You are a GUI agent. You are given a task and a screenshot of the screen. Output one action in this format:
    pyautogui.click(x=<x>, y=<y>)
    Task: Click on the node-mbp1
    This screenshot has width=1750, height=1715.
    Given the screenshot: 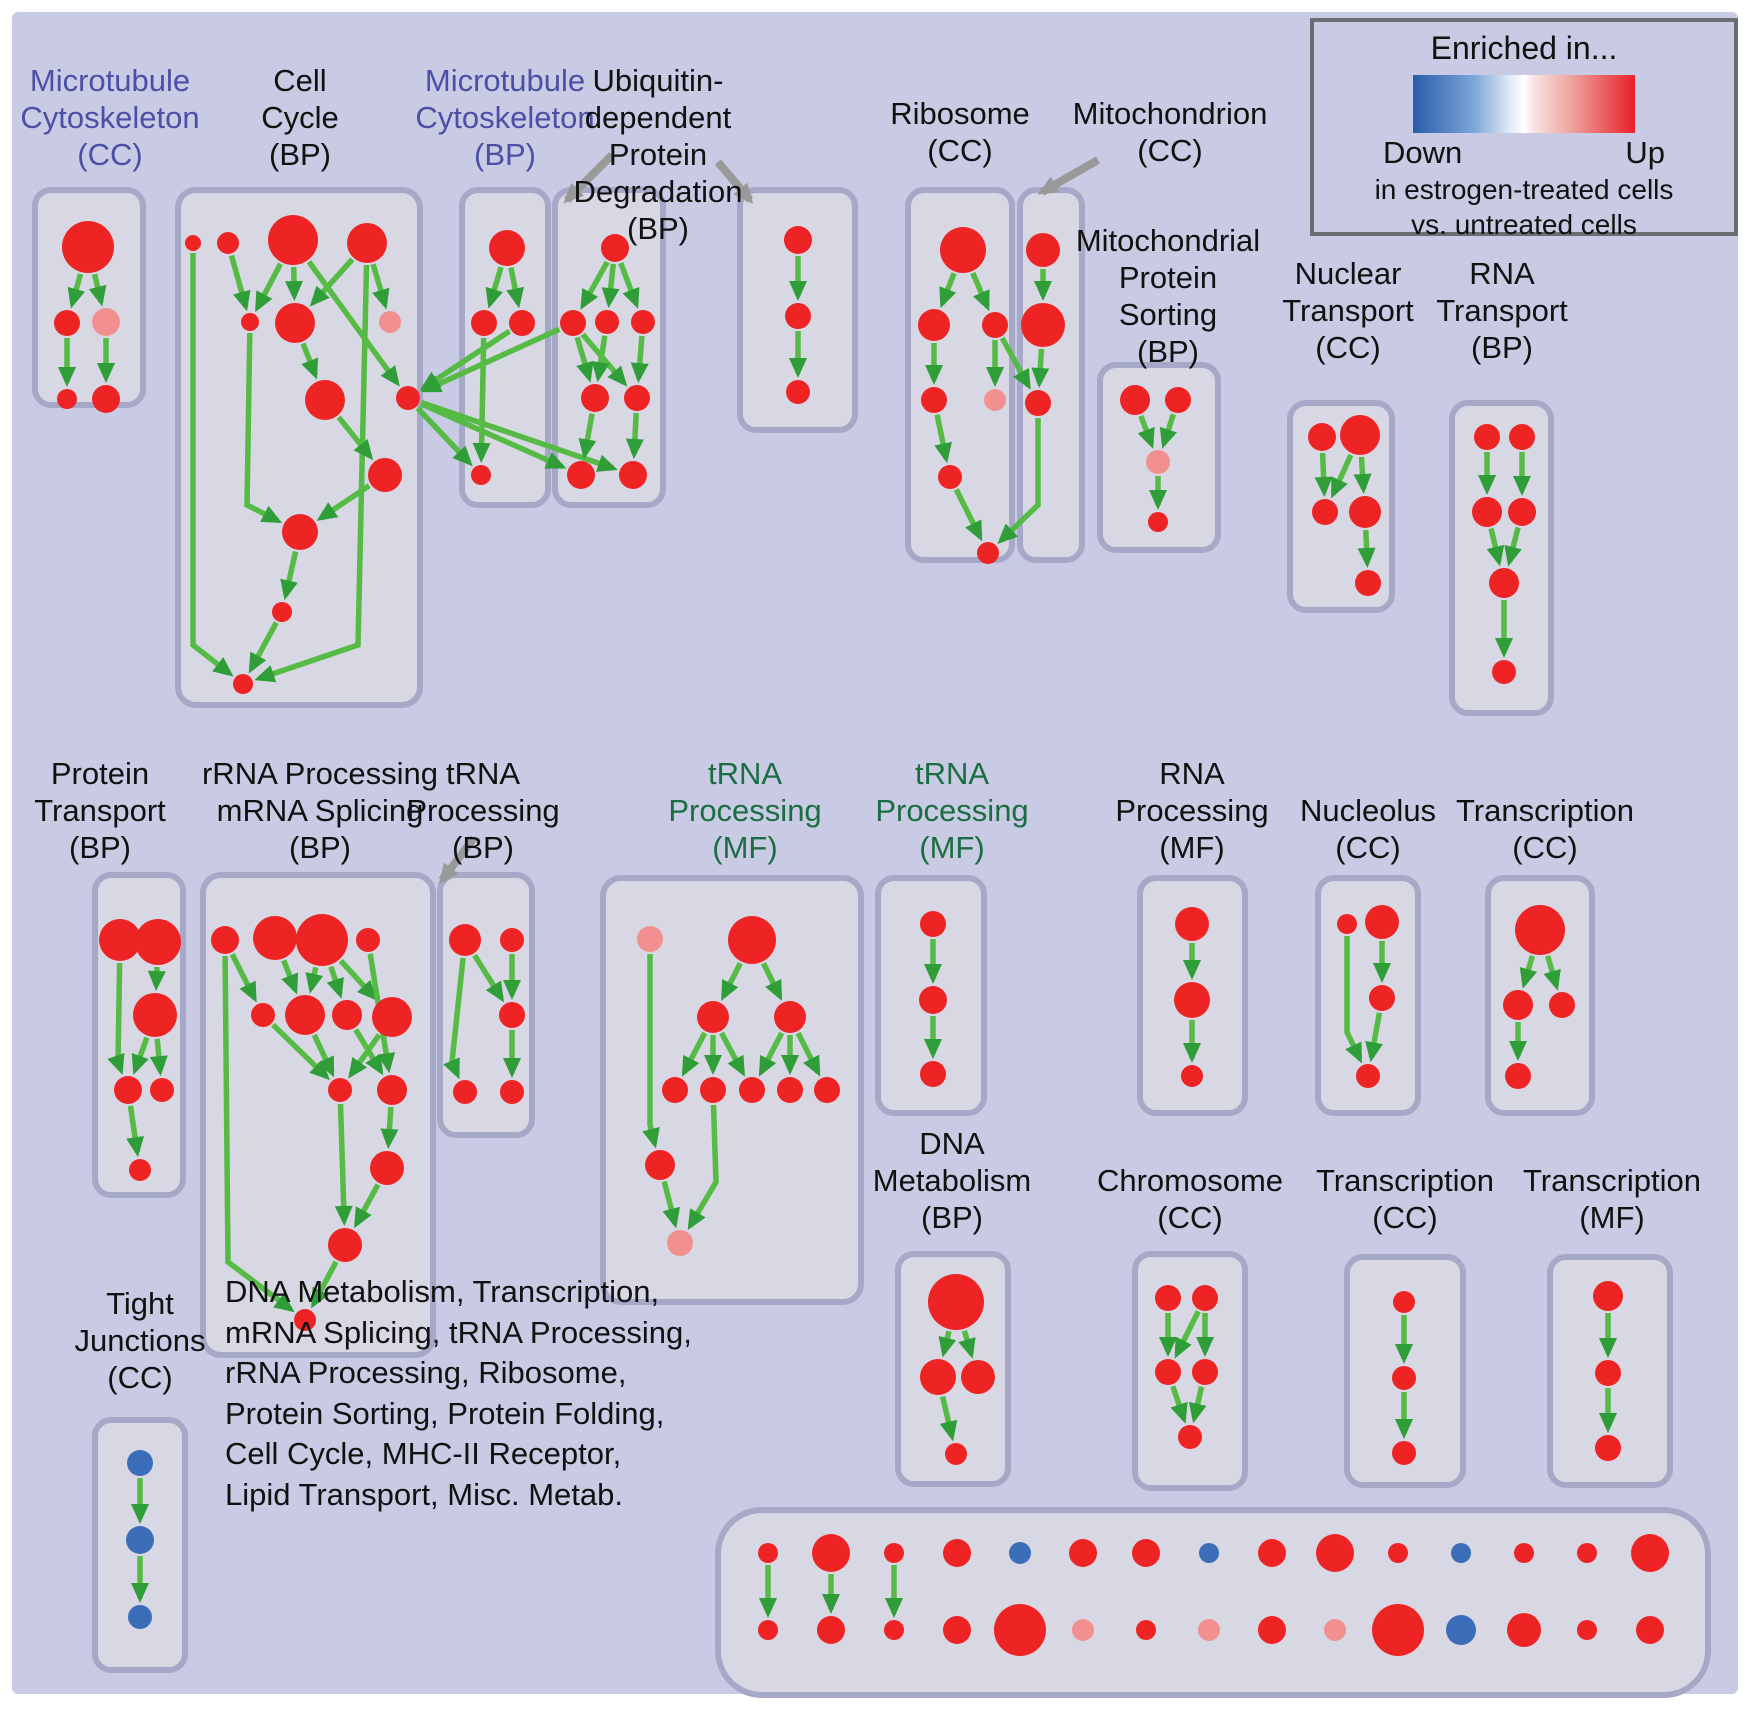 What is the action you would take?
    pyautogui.click(x=507, y=248)
    